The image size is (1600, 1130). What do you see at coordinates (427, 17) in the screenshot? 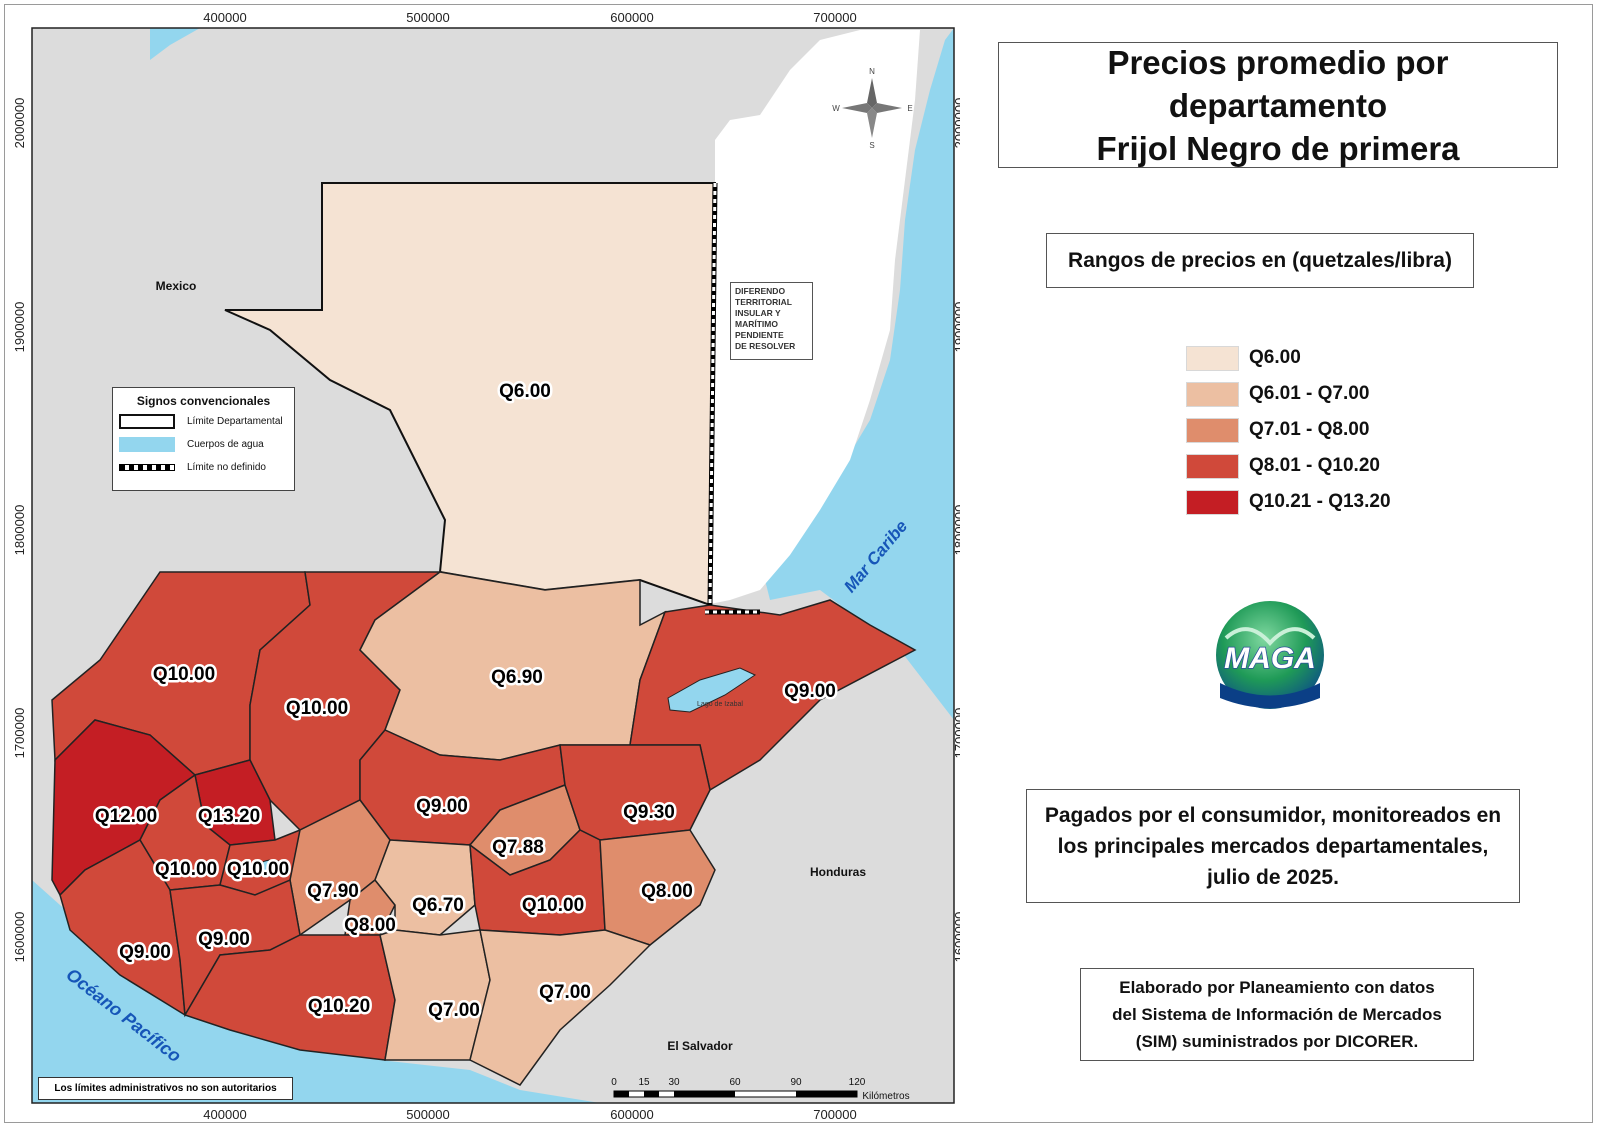
I see `x-tick-top: 500000` at bounding box center [427, 17].